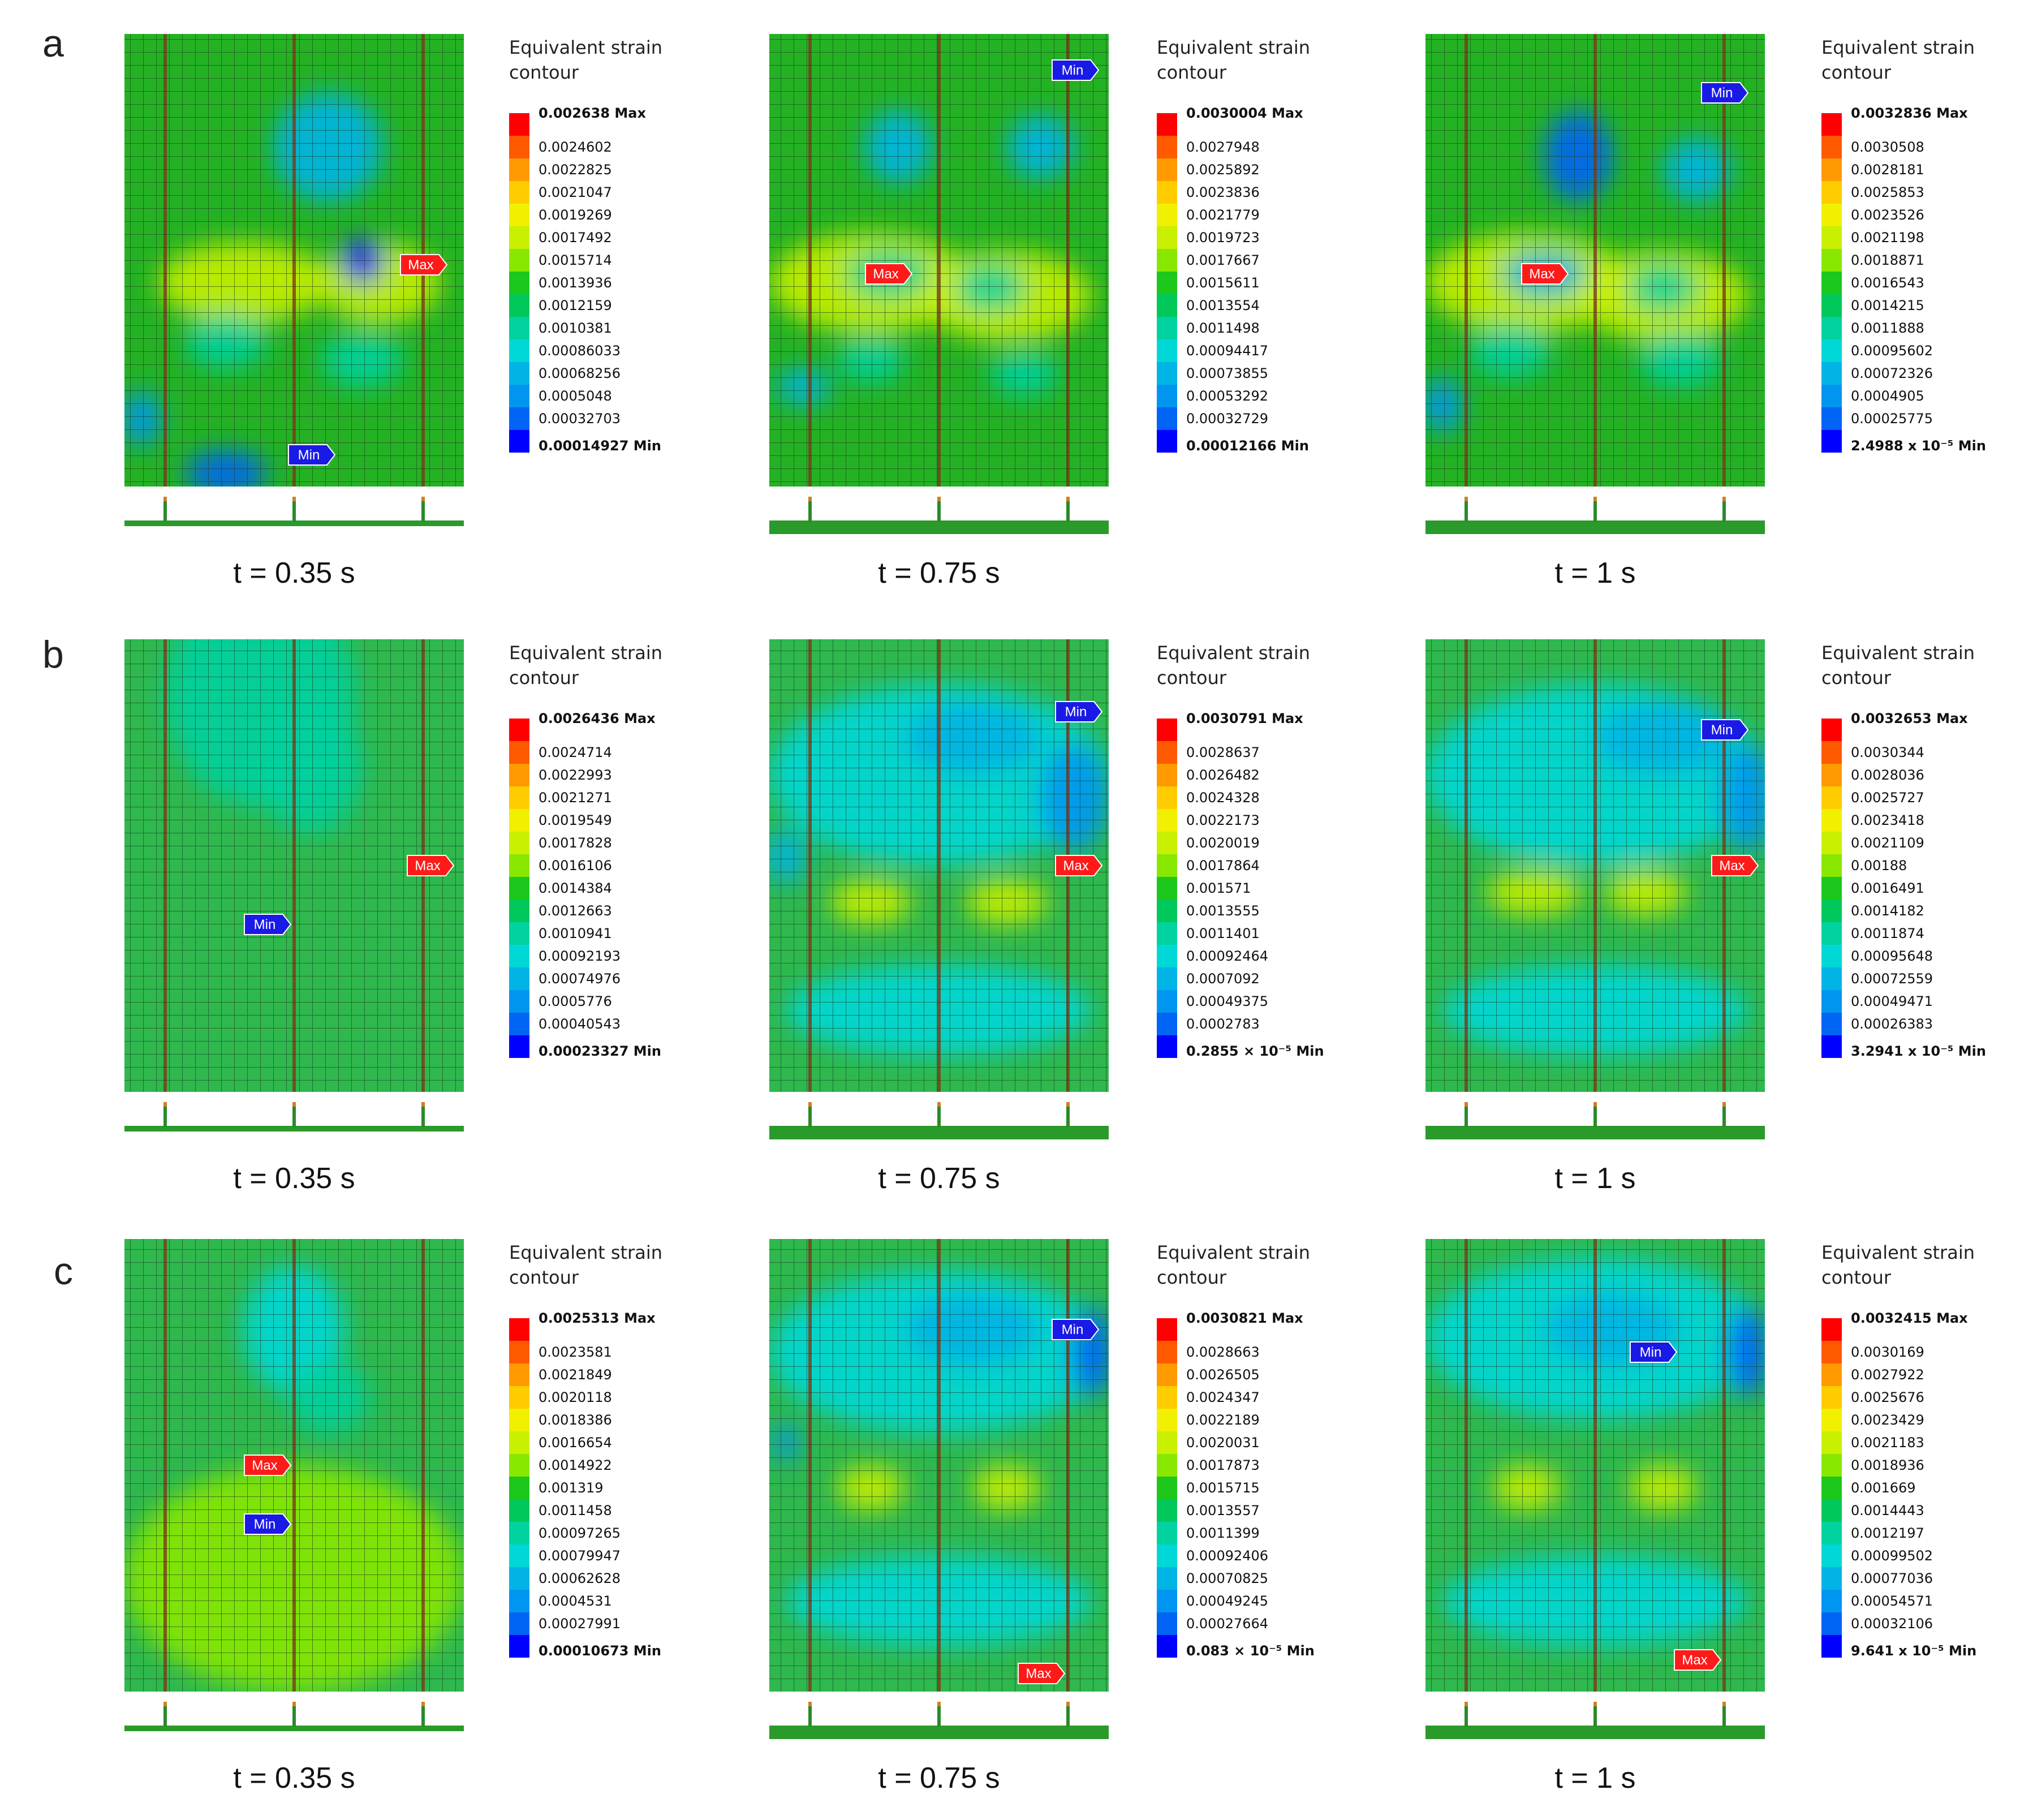  I want to click on legend-value: 0.0022825, so click(575, 170).